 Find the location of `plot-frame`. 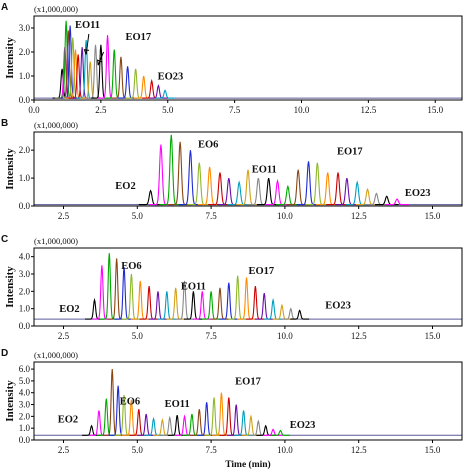

plot-frame is located at coordinates (248, 169).